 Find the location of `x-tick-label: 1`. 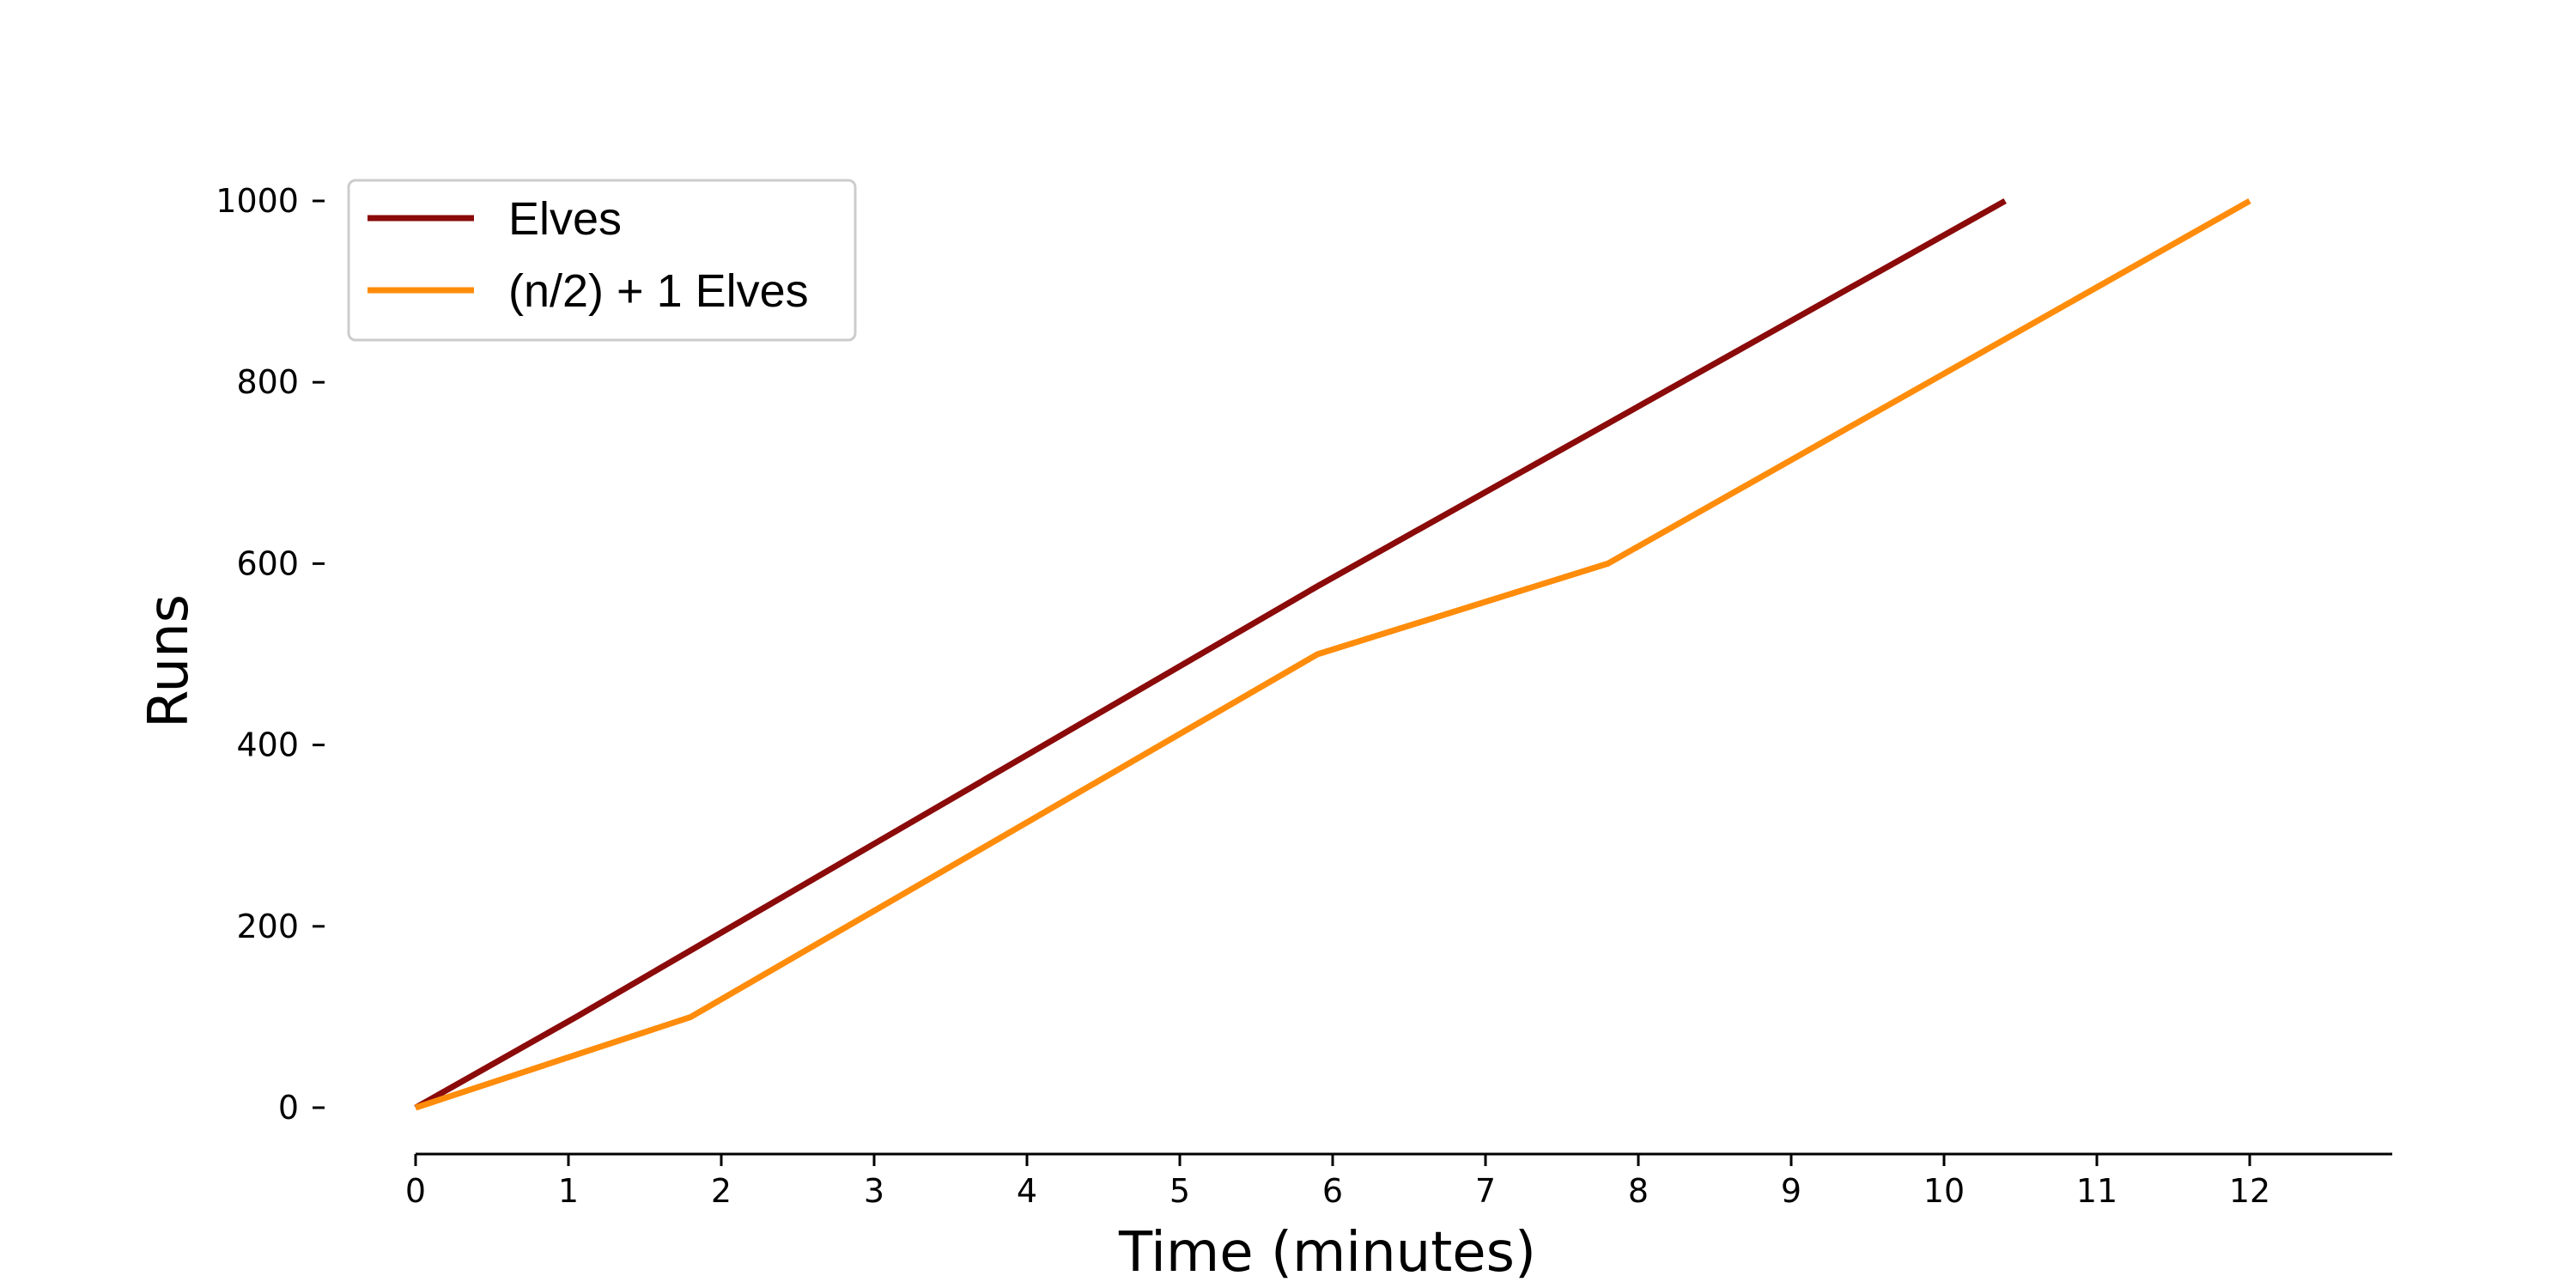

x-tick-label: 1 is located at coordinates (568, 1191).